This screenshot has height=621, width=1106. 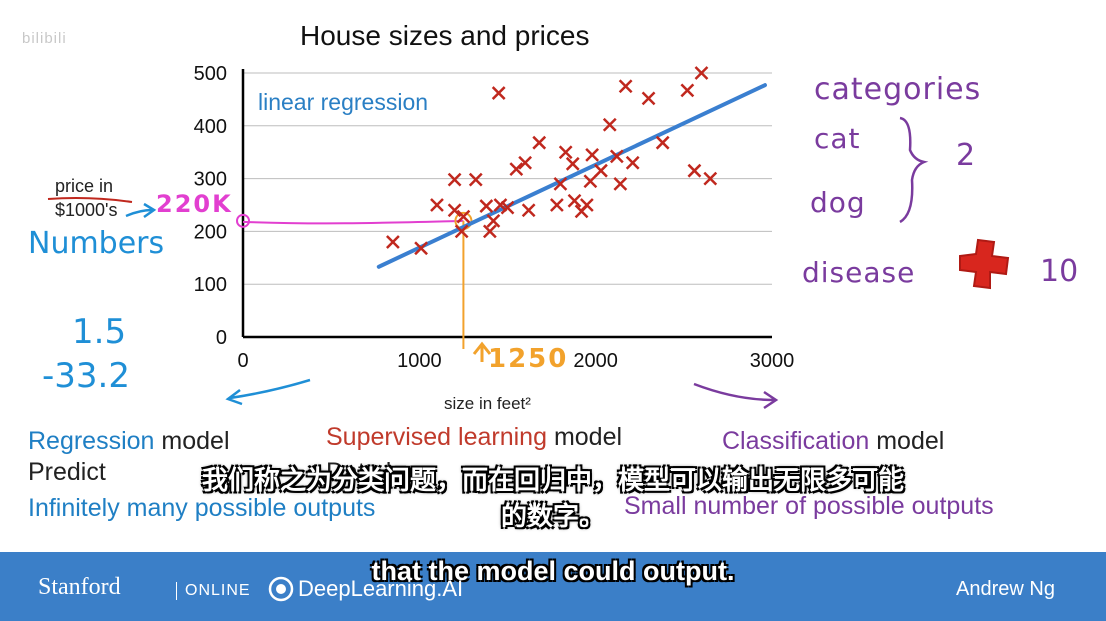 I want to click on y-tick-label: 200, so click(x=210, y=232).